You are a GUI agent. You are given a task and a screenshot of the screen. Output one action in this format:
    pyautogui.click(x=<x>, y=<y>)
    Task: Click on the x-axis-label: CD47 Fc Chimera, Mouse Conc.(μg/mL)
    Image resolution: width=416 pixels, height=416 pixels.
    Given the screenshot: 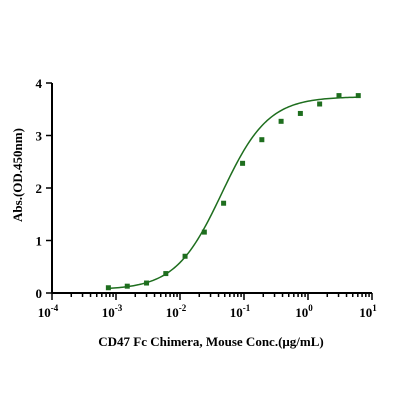 What is the action you would take?
    pyautogui.click(x=210, y=341)
    